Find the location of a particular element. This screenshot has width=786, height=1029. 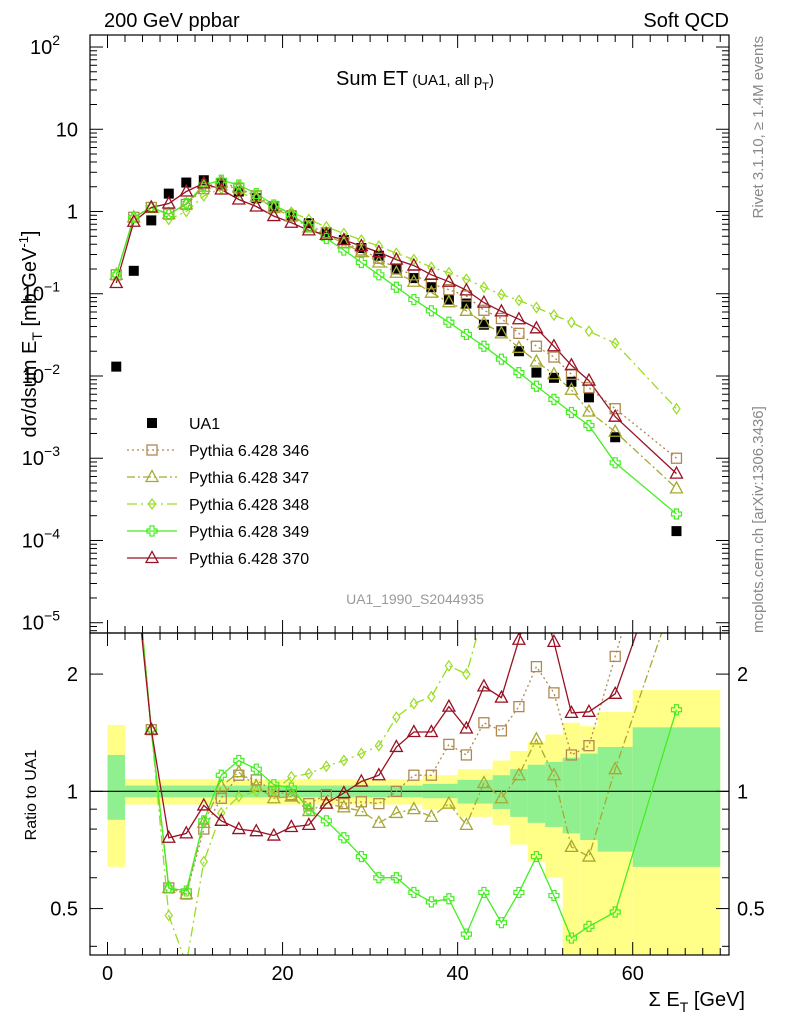

main-y-tick-label: 10⁻² is located at coordinates (41, 374).